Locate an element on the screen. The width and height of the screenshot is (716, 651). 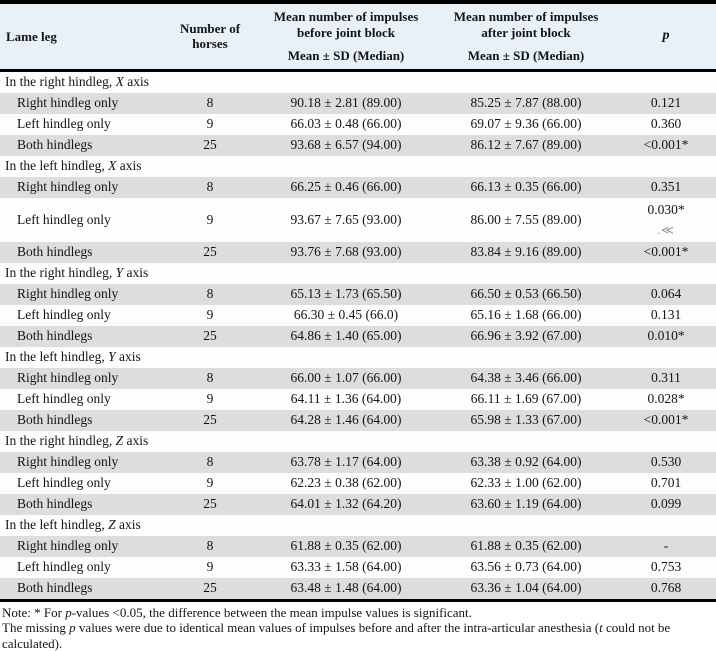
p-value: 0.064 is located at coordinates (666, 294).